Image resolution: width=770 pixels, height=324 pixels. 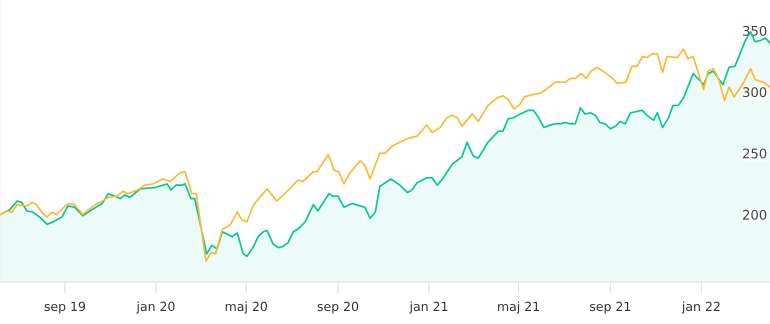 I want to click on x-tick-label: maj 21, so click(x=518, y=307).